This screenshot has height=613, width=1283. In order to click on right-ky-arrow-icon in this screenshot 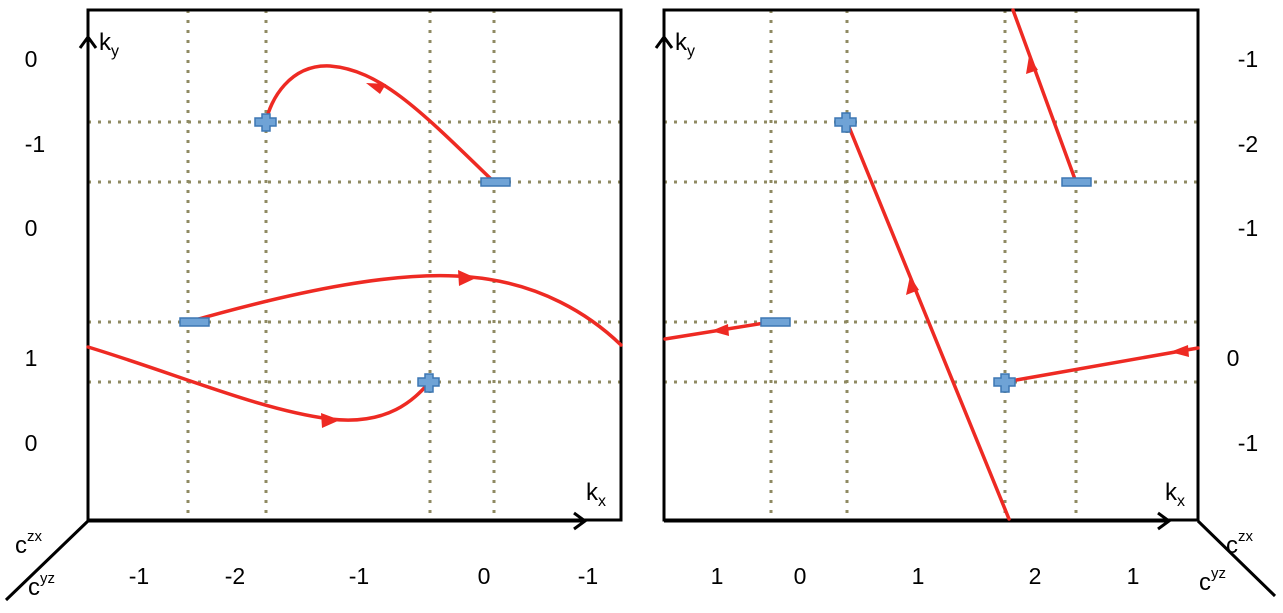, I will do `click(664, 41)`.